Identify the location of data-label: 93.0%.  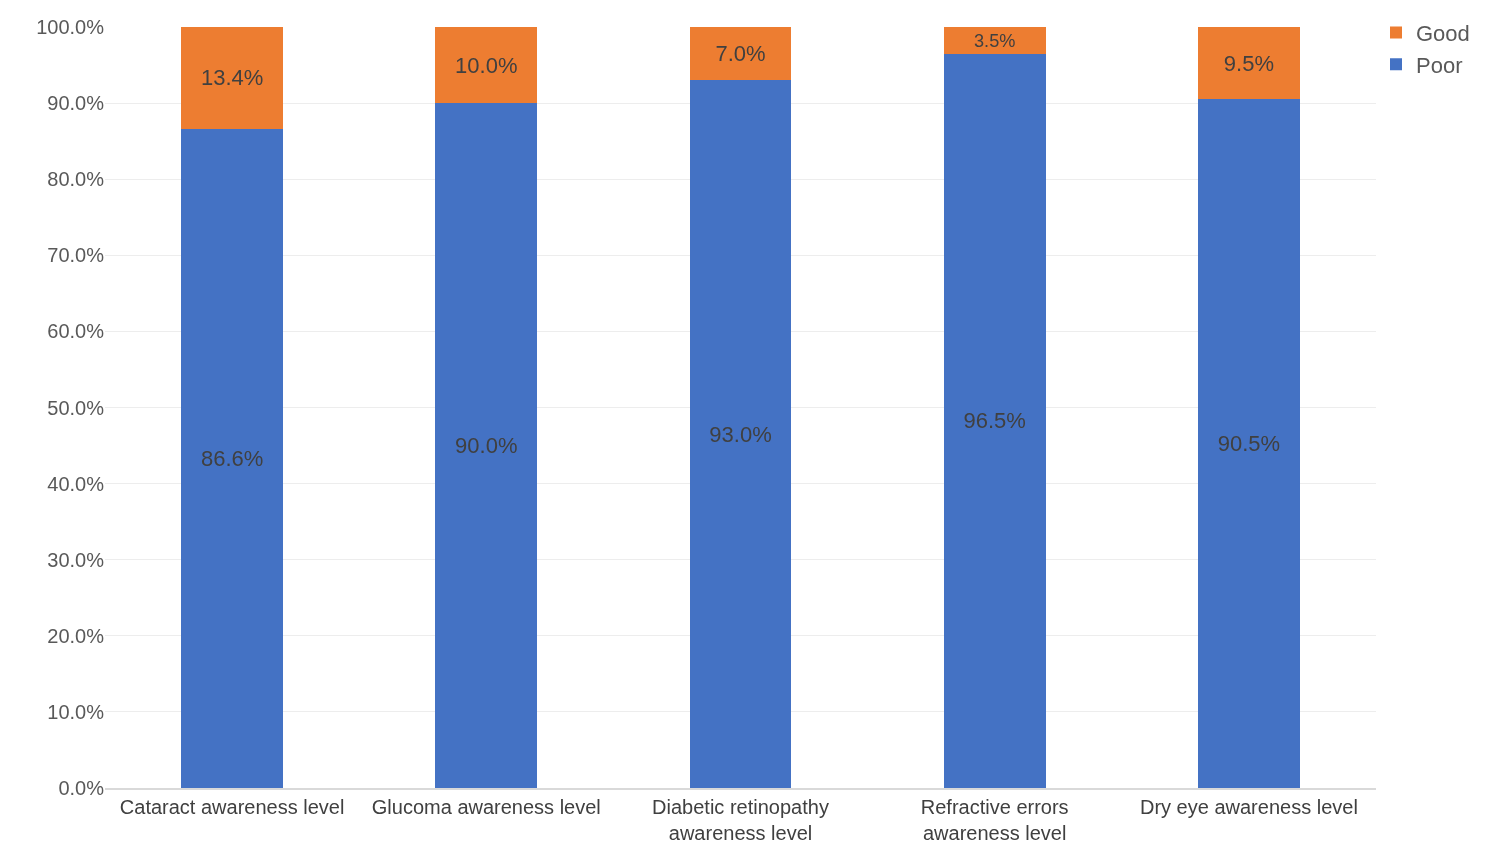
(740, 434).